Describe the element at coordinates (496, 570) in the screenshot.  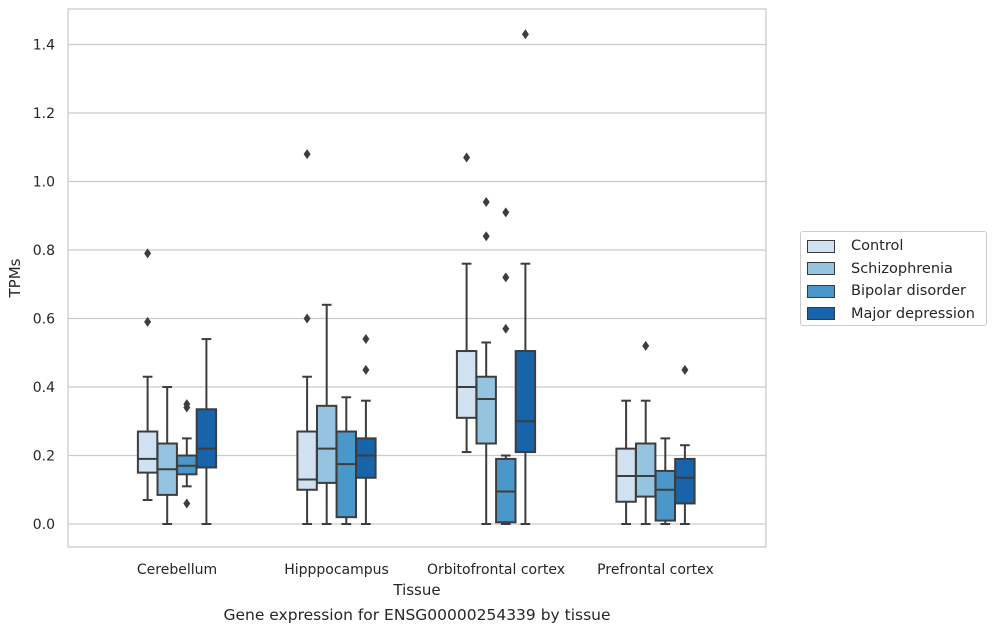
I see `x-tick-label: Orbitofrontal cortex` at that location.